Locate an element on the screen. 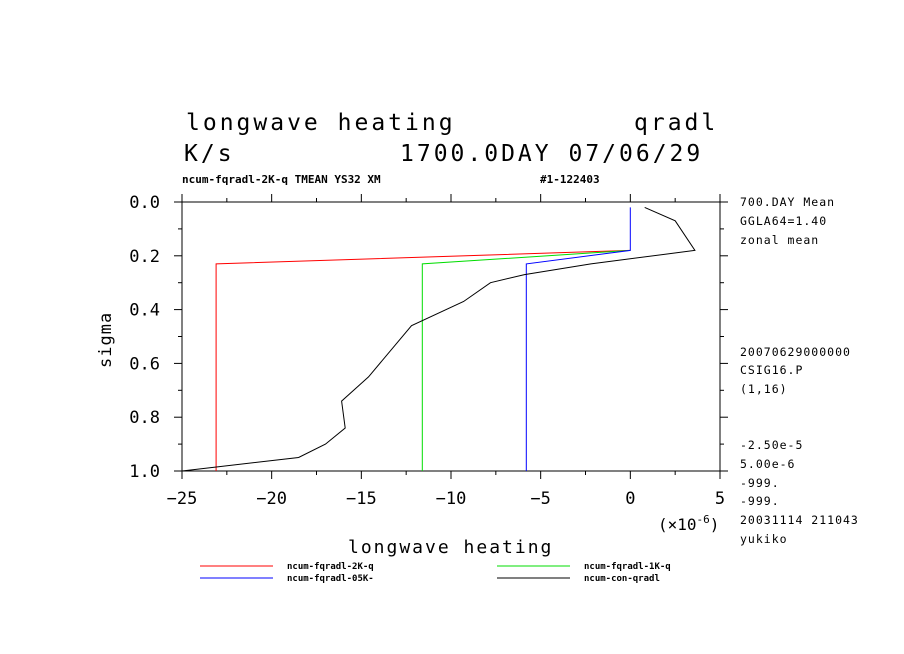  y-tick-label: 1.0 is located at coordinates (144, 472).